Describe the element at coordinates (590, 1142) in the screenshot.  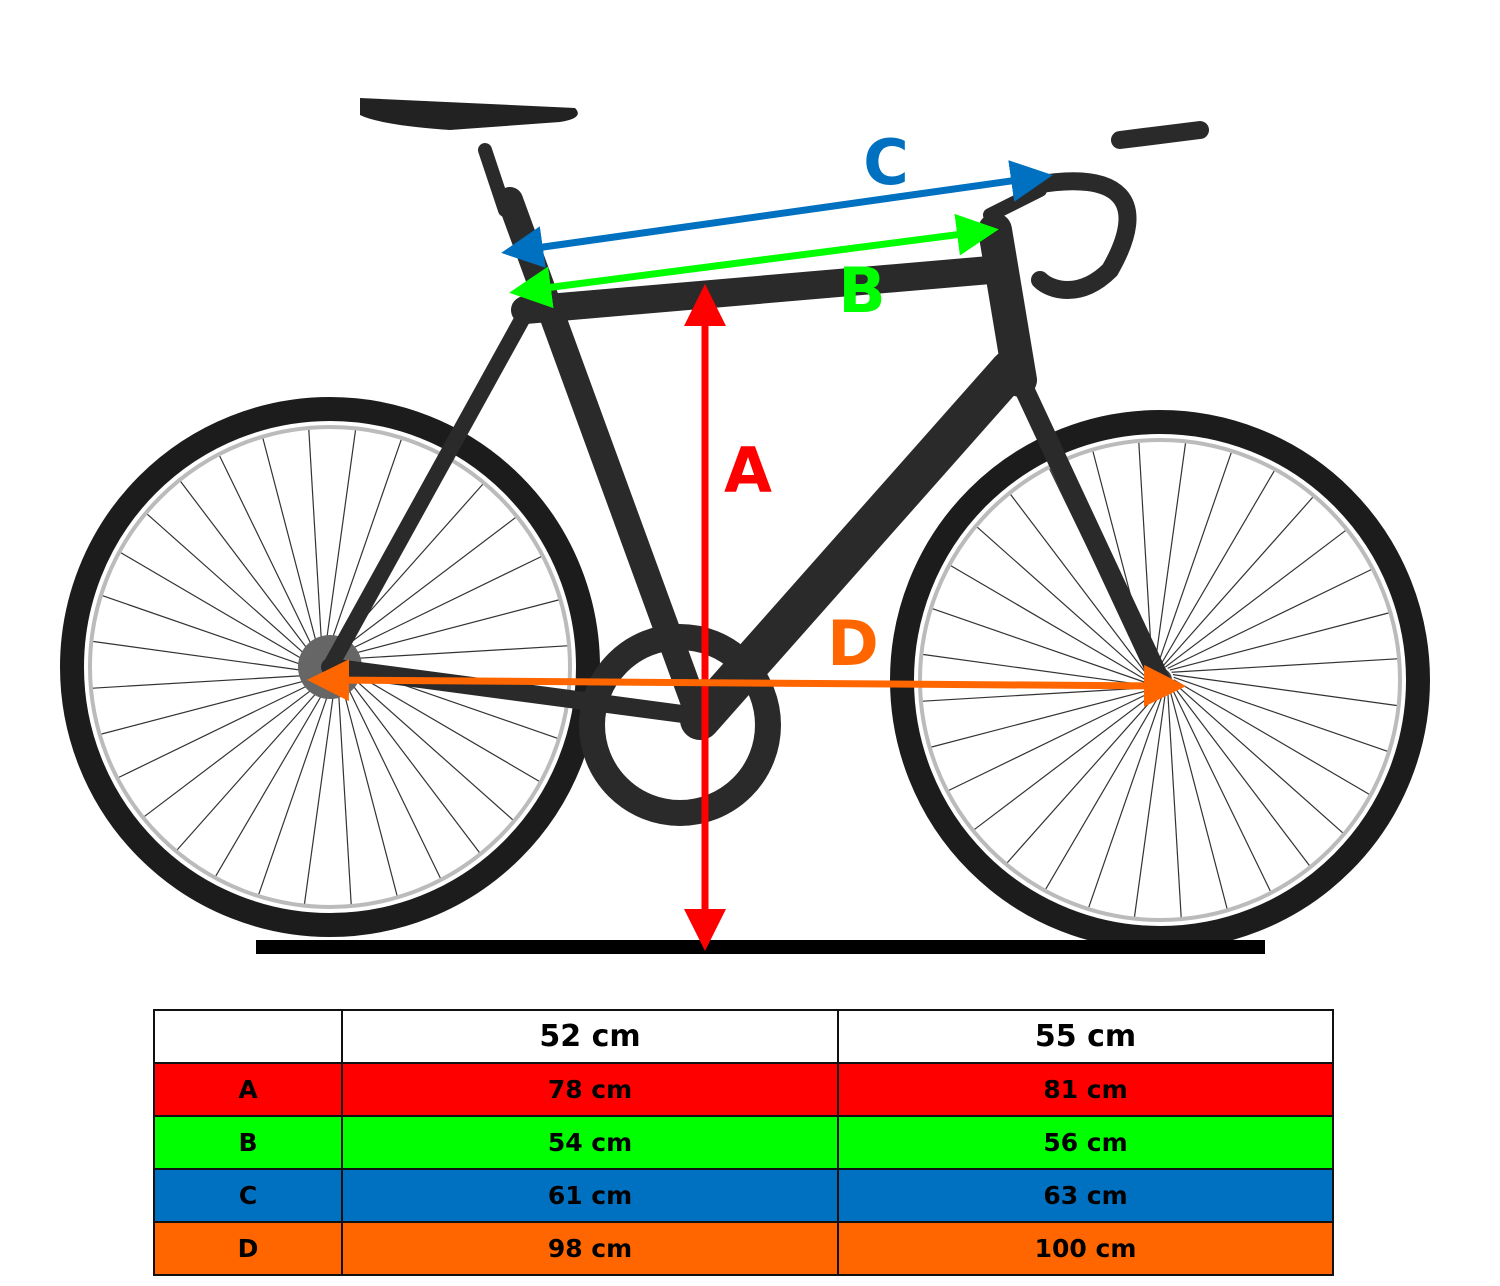
I see `cell-value: 54 cm` at that location.